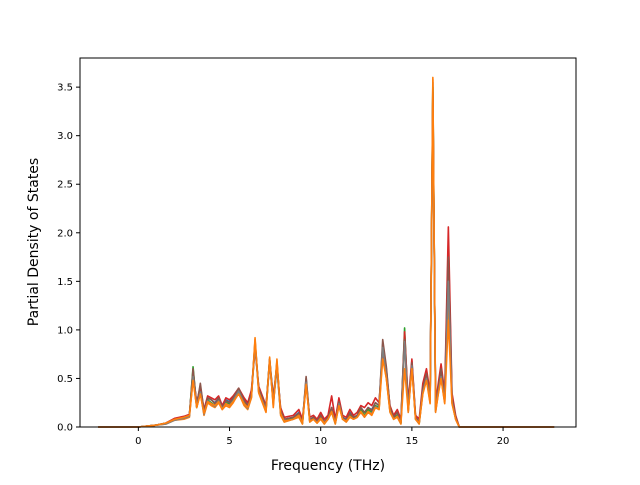 The height and width of the screenshot is (485, 640). Describe the element at coordinates (34, 242) in the screenshot. I see `y-axis-label: Partial Density of States` at that location.